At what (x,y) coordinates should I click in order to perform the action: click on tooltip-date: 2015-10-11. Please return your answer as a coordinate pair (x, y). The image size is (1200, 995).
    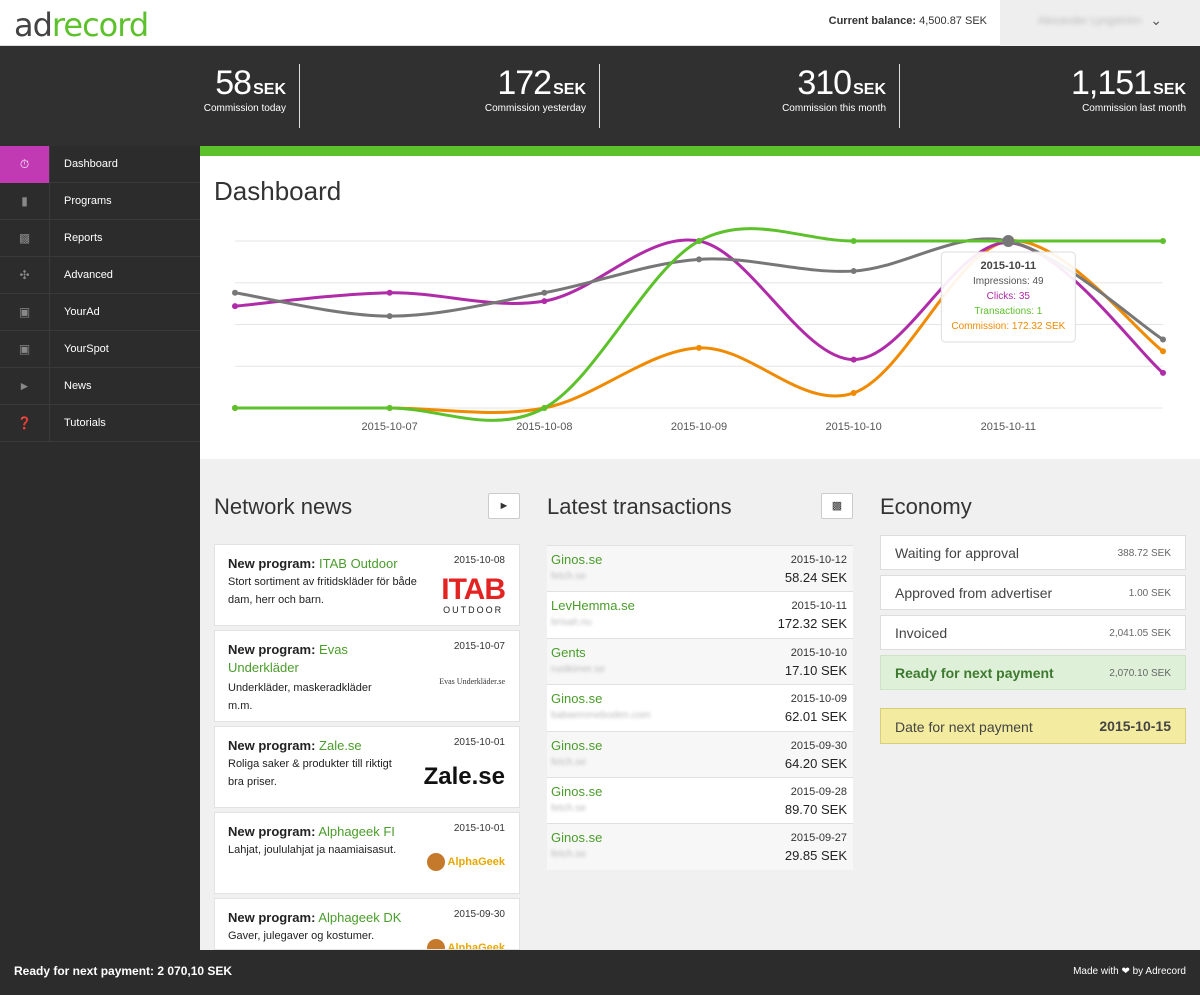
    Looking at the image, I should click on (1008, 266).